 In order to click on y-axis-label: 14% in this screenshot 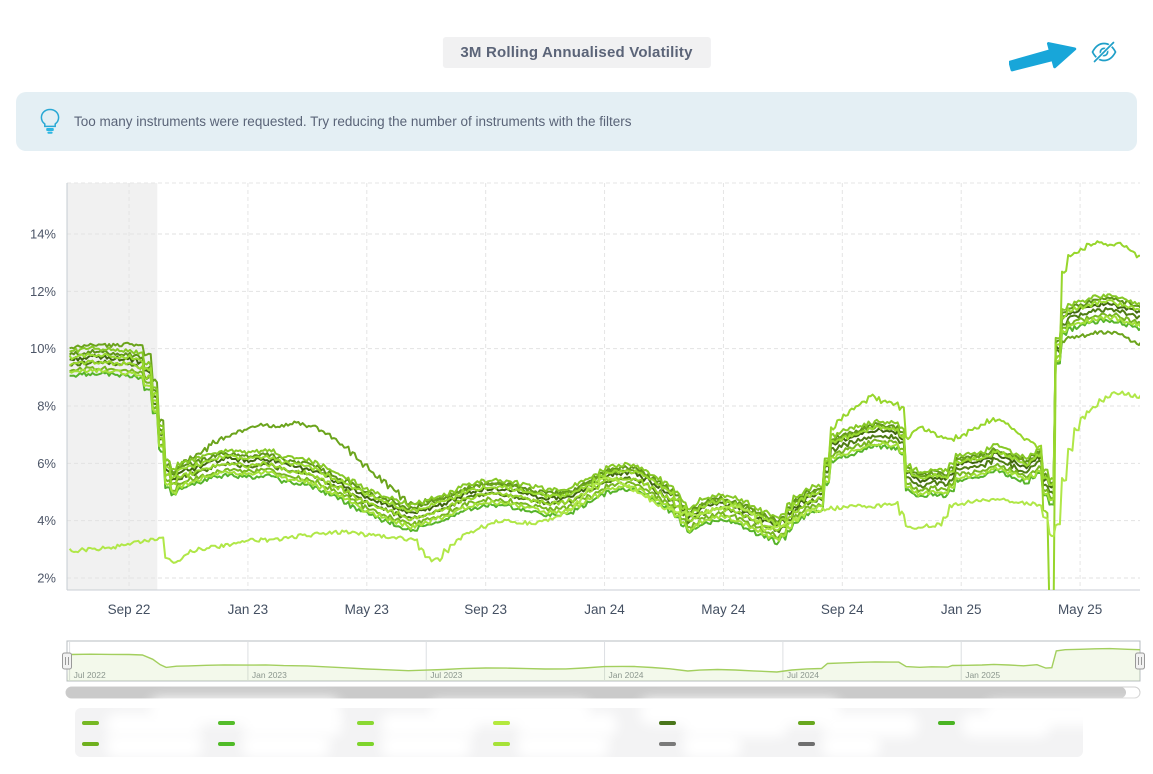, I will do `click(43, 234)`.